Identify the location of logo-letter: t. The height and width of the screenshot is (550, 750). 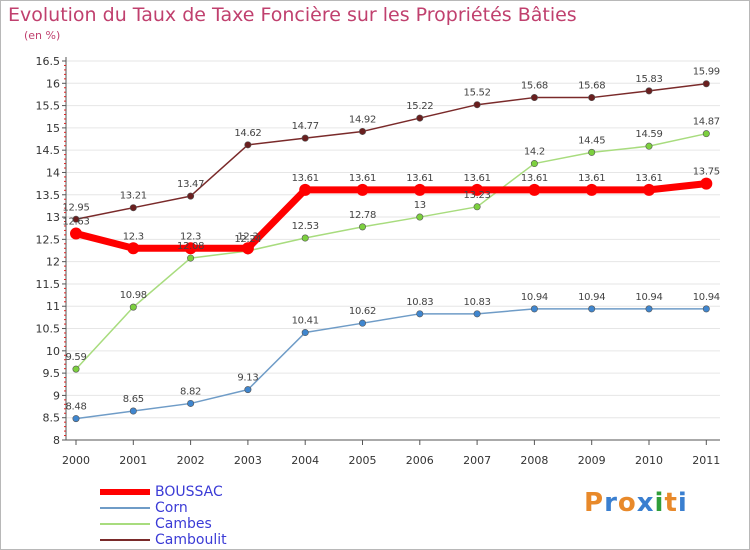
(671, 503).